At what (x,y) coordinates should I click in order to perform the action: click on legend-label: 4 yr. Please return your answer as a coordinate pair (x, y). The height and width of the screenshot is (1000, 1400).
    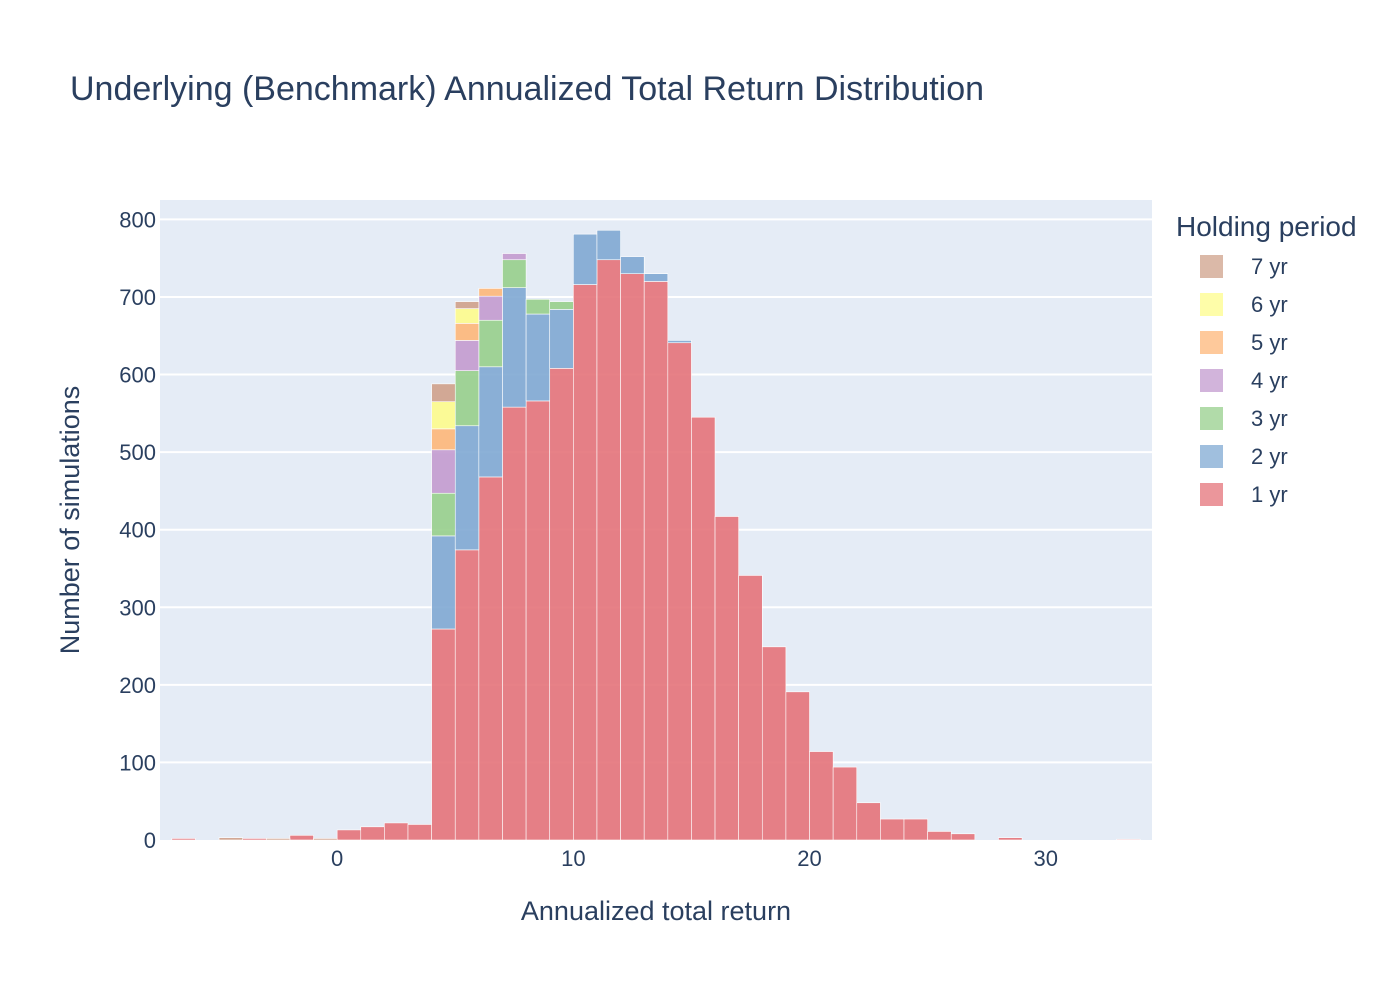
    Looking at the image, I should click on (1269, 380).